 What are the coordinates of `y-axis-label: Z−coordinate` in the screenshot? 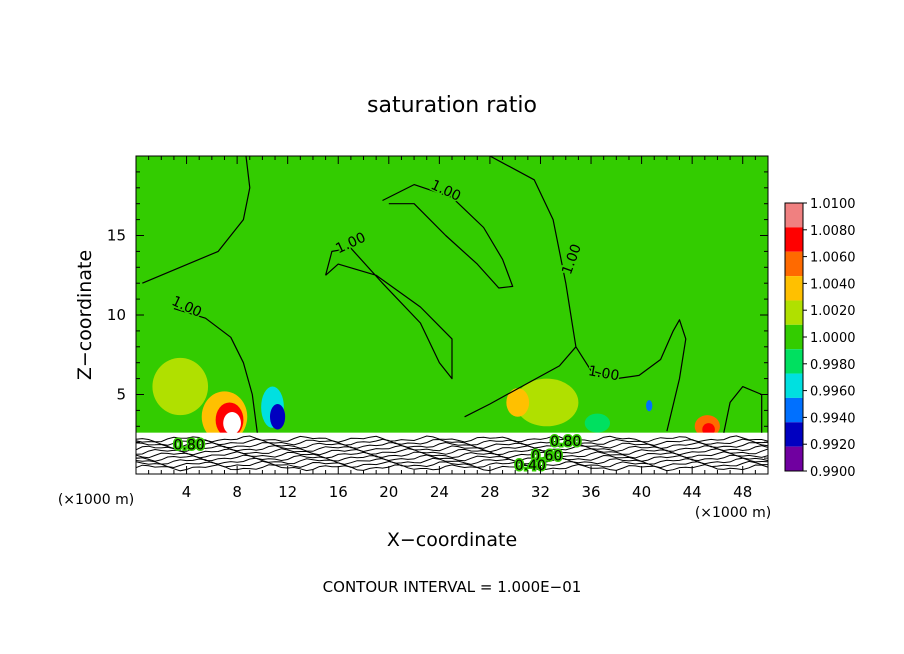 It's located at (85, 315).